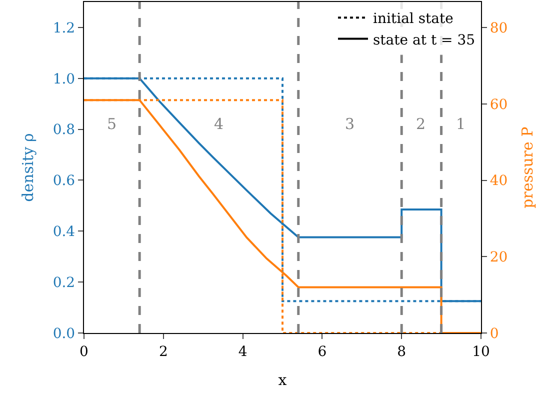 The height and width of the screenshot is (400, 545). What do you see at coordinates (64, 334) in the screenshot?
I see `y-tick-label: 0.0` at bounding box center [64, 334].